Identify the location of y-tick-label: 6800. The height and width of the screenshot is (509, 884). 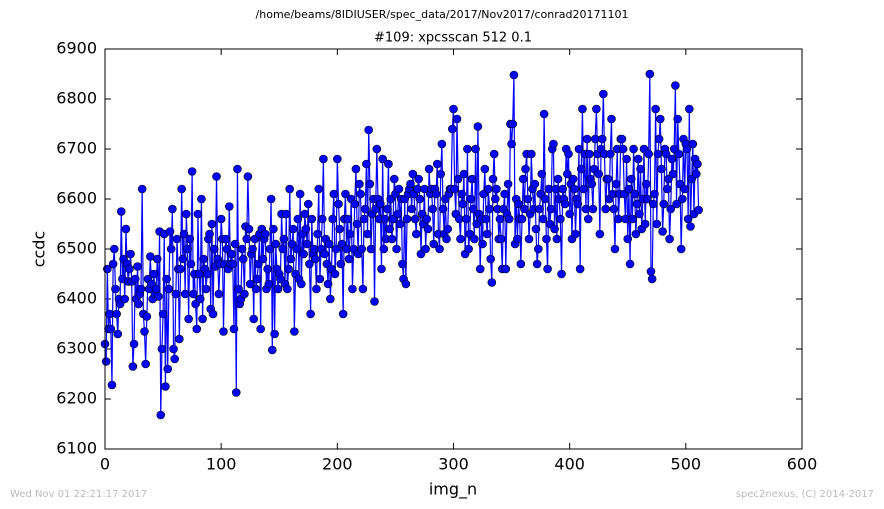
(76, 98).